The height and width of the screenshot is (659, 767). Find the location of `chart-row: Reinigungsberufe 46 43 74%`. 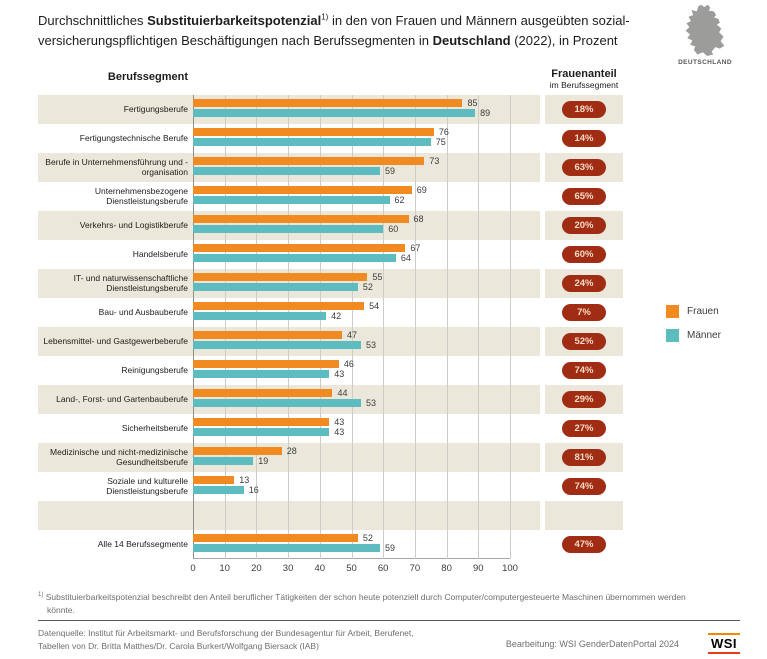

chart-row: Reinigungsberufe 46 43 74% is located at coordinates (330, 370).